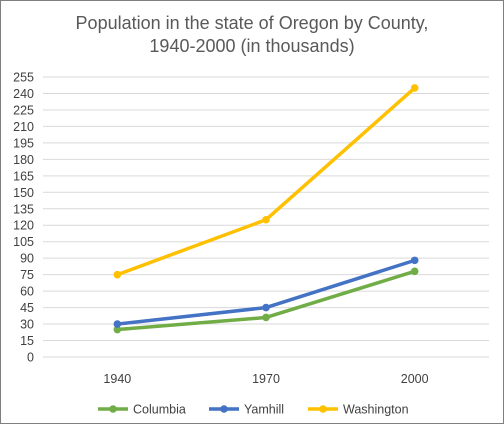 The image size is (504, 428). Describe the element at coordinates (27, 275) in the screenshot. I see `y-tick-label: 75` at that location.